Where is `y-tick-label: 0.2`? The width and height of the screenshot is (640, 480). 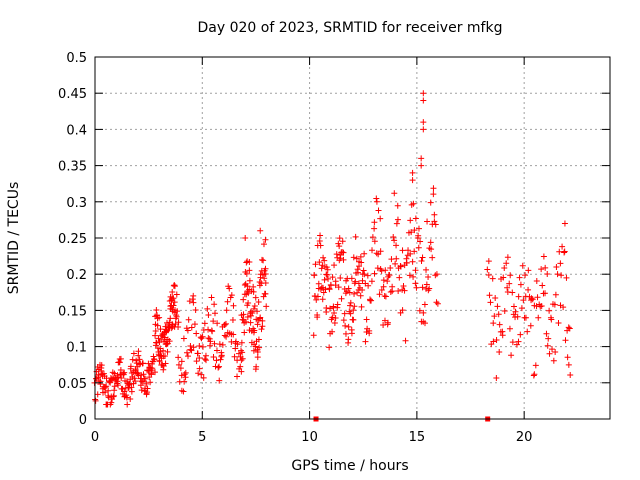
y-tick-label: 0.2 is located at coordinates (76, 275).